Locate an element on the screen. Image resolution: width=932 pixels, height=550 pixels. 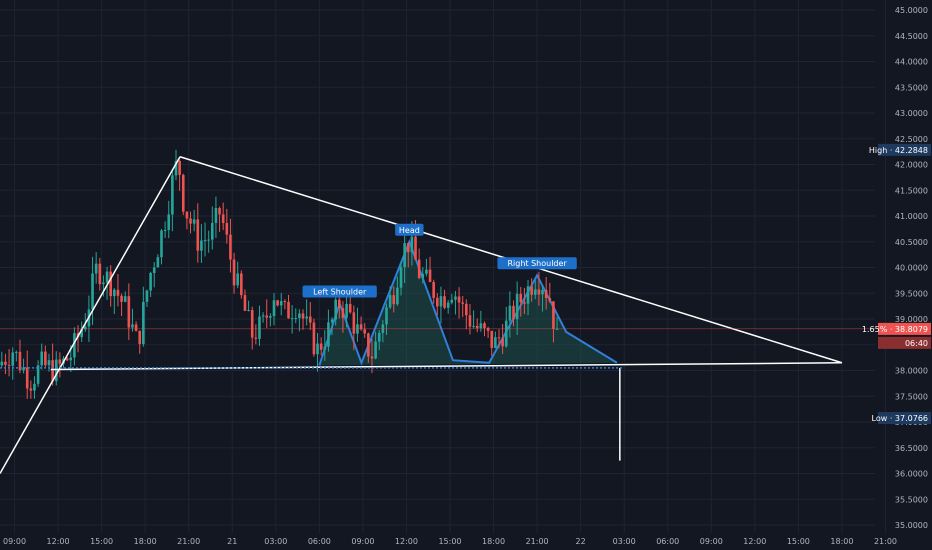
annotation-text: Head is located at coordinates (409, 230).